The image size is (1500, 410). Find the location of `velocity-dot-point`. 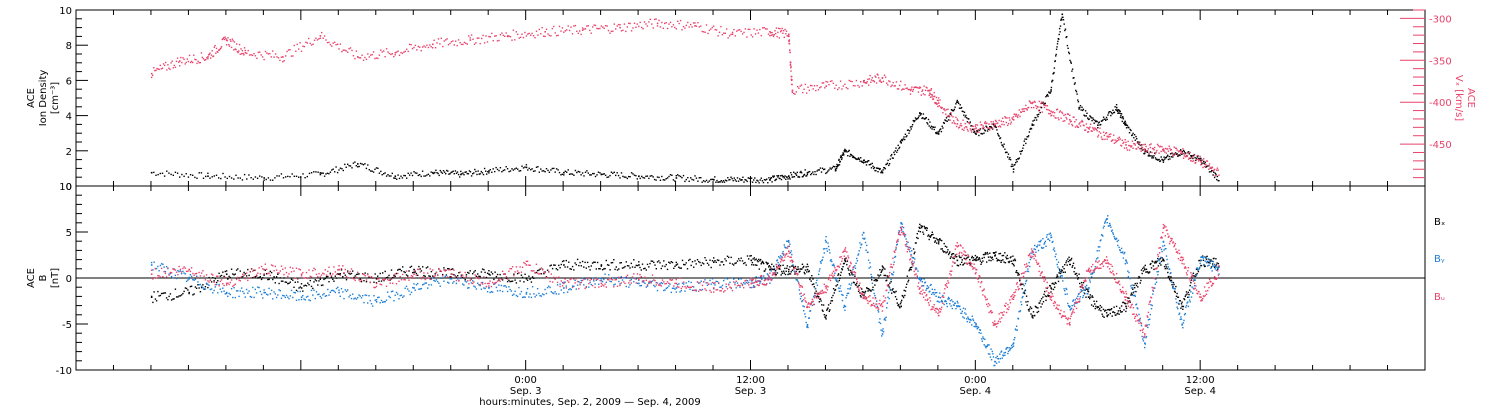

velocity-dot-point is located at coordinates (1013, 120).